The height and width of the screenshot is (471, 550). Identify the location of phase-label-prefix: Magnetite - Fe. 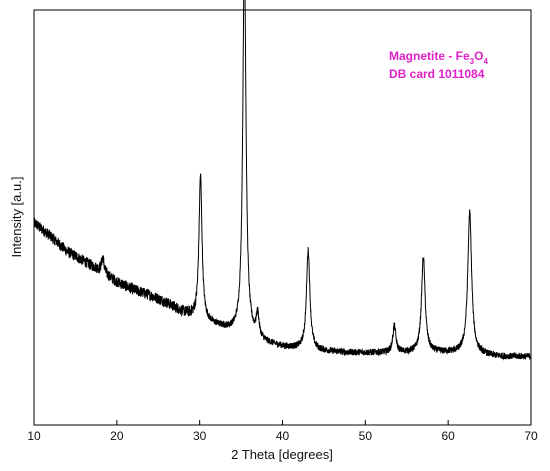
(429, 56).